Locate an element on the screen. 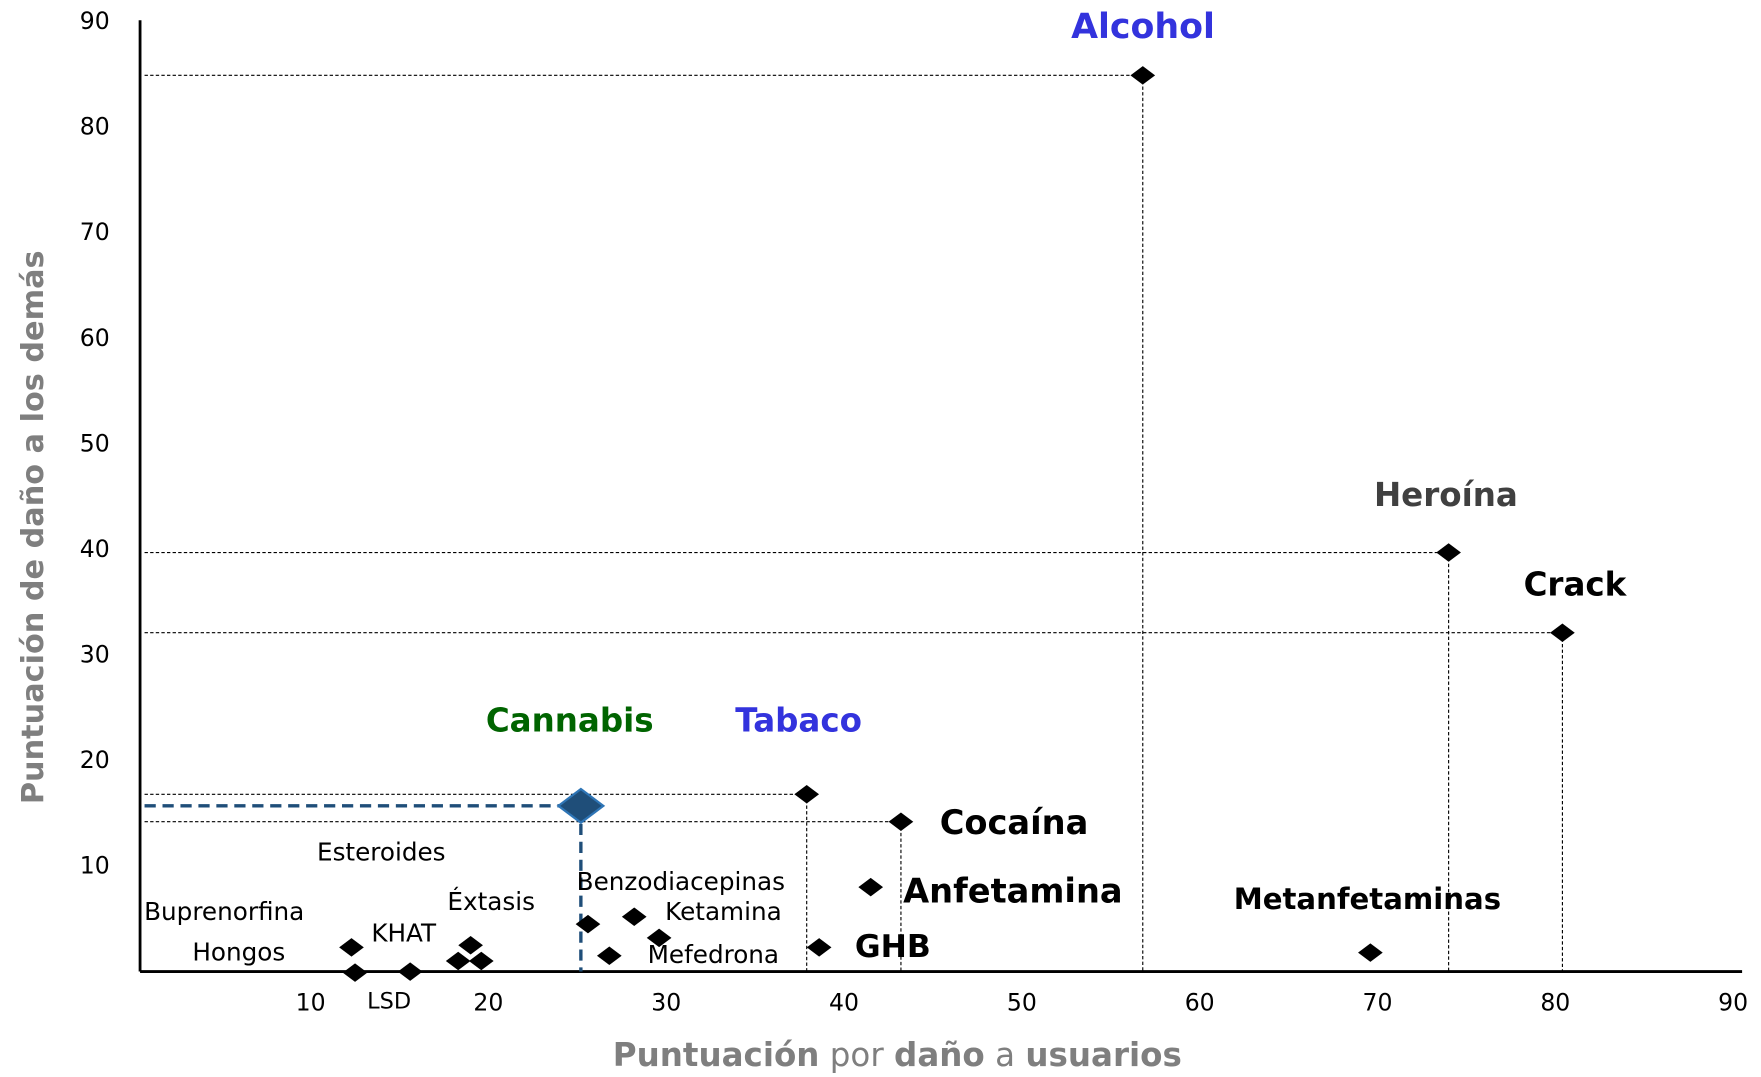 The image size is (1761, 1077). x-title-part: daño is located at coordinates (939, 1055).